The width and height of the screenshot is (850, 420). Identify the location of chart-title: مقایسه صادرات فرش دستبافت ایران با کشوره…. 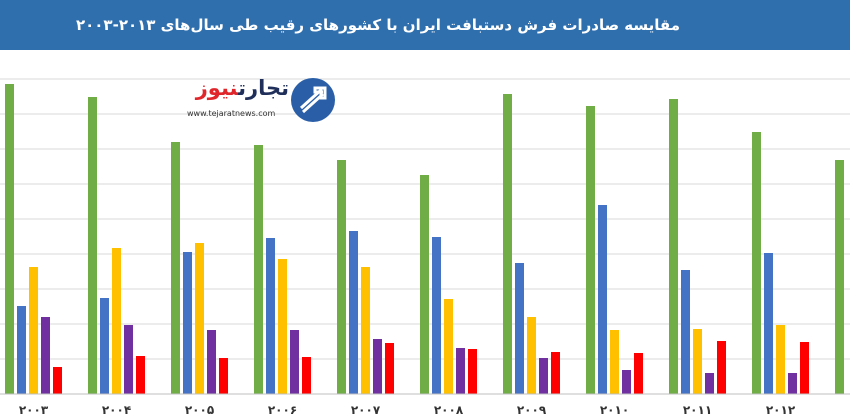
(377, 25).